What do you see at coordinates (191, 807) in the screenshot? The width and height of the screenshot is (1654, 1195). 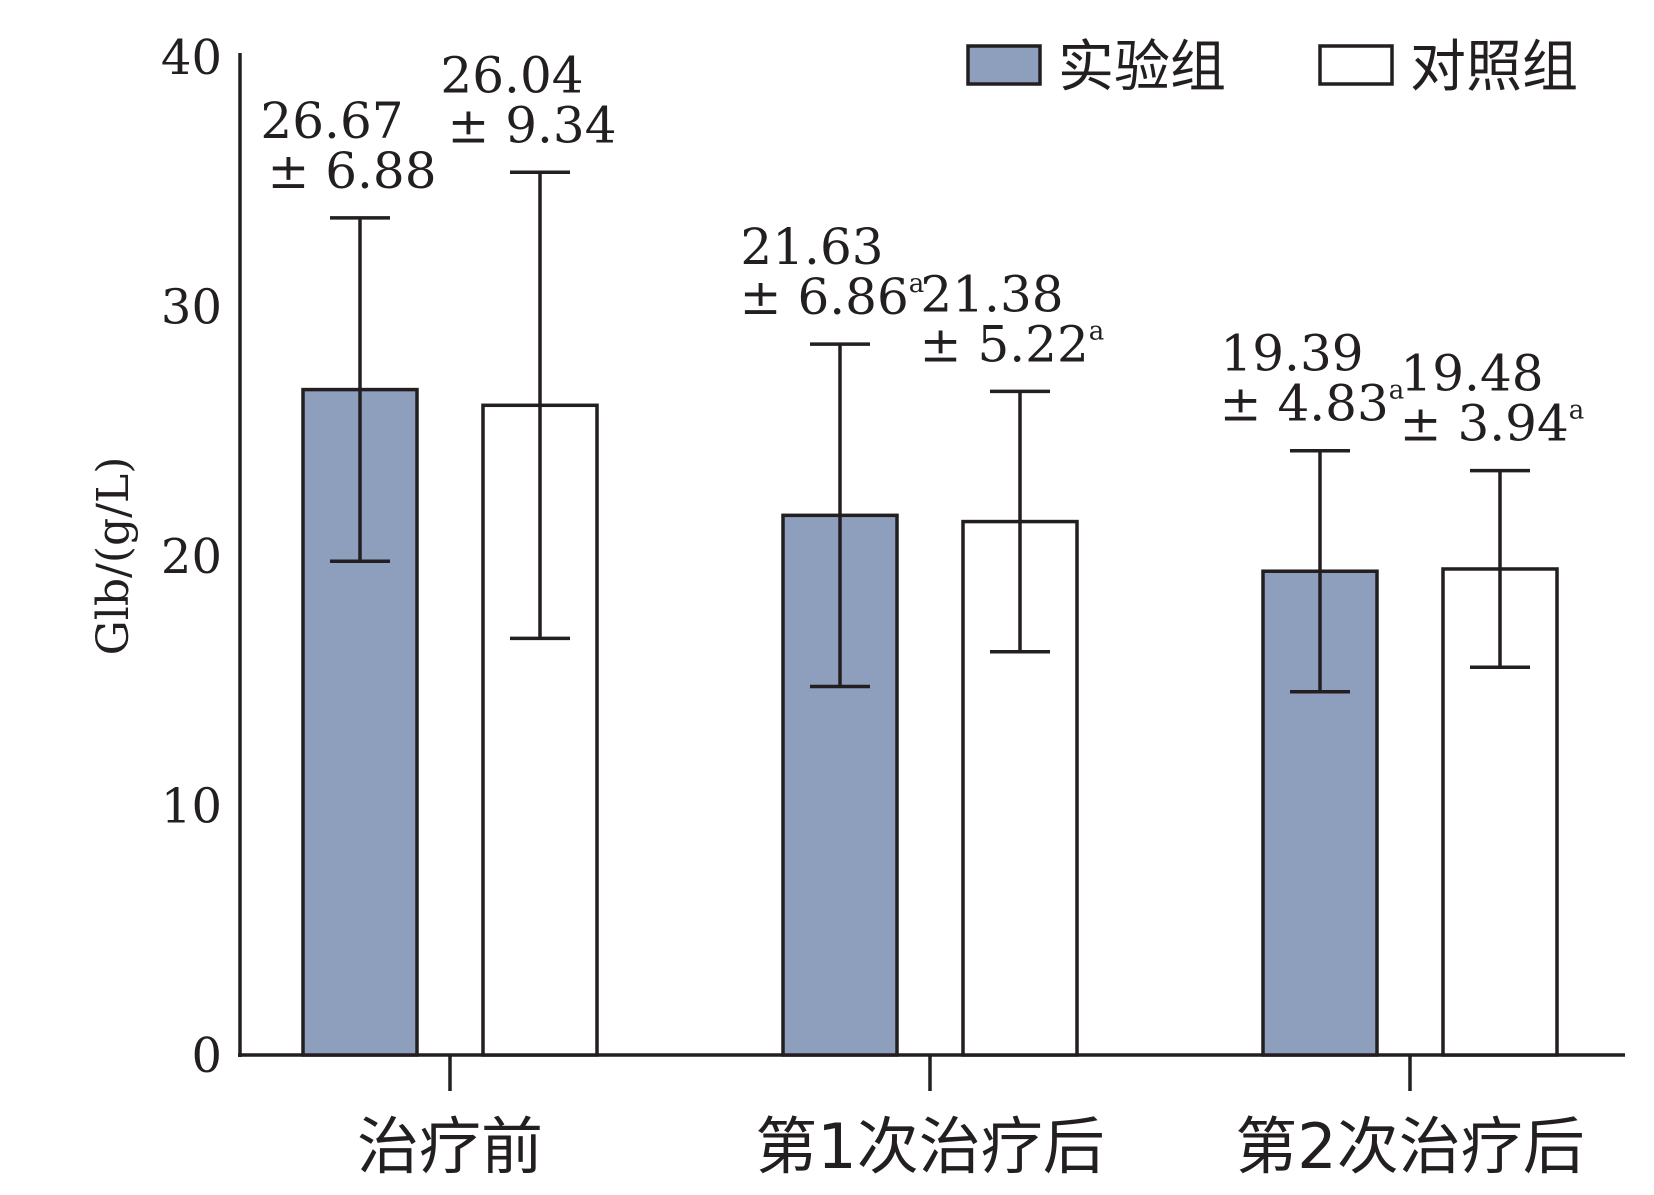 I see `y-tick-label: 10` at bounding box center [191, 807].